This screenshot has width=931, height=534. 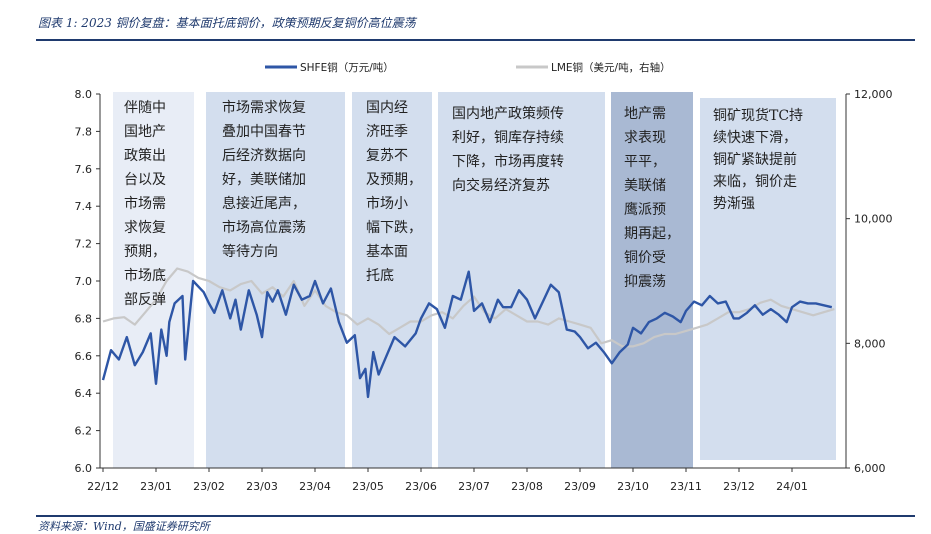 I want to click on left-tick-label: 6.8, so click(x=84, y=318).